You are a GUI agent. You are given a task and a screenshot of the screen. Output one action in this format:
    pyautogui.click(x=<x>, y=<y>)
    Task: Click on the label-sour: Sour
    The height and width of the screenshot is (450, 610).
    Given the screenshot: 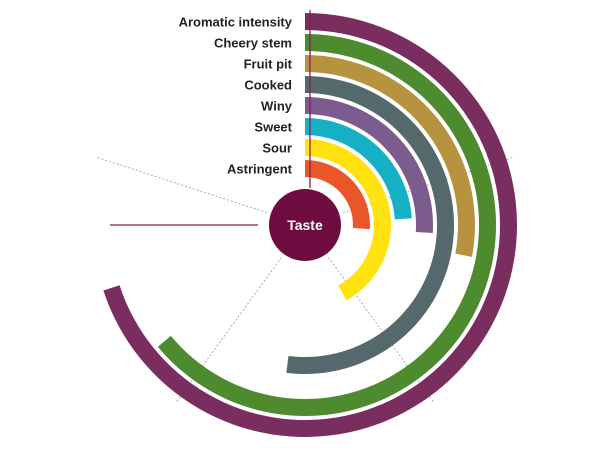 What is the action you would take?
    pyautogui.click(x=277, y=148)
    